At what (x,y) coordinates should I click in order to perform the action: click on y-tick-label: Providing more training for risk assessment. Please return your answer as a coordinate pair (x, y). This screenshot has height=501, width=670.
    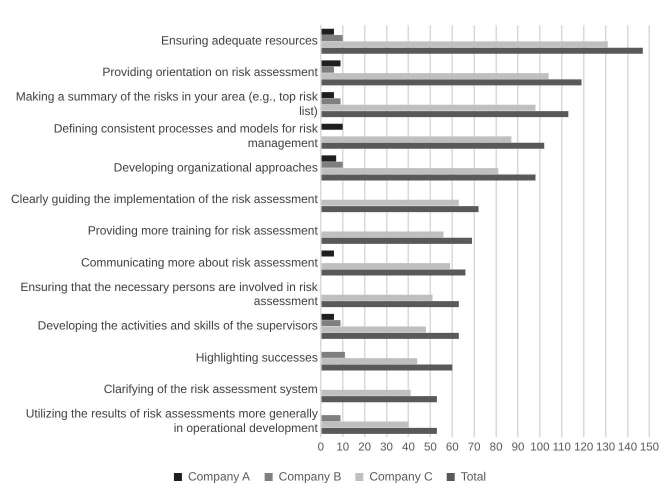
    Looking at the image, I should click on (203, 231).